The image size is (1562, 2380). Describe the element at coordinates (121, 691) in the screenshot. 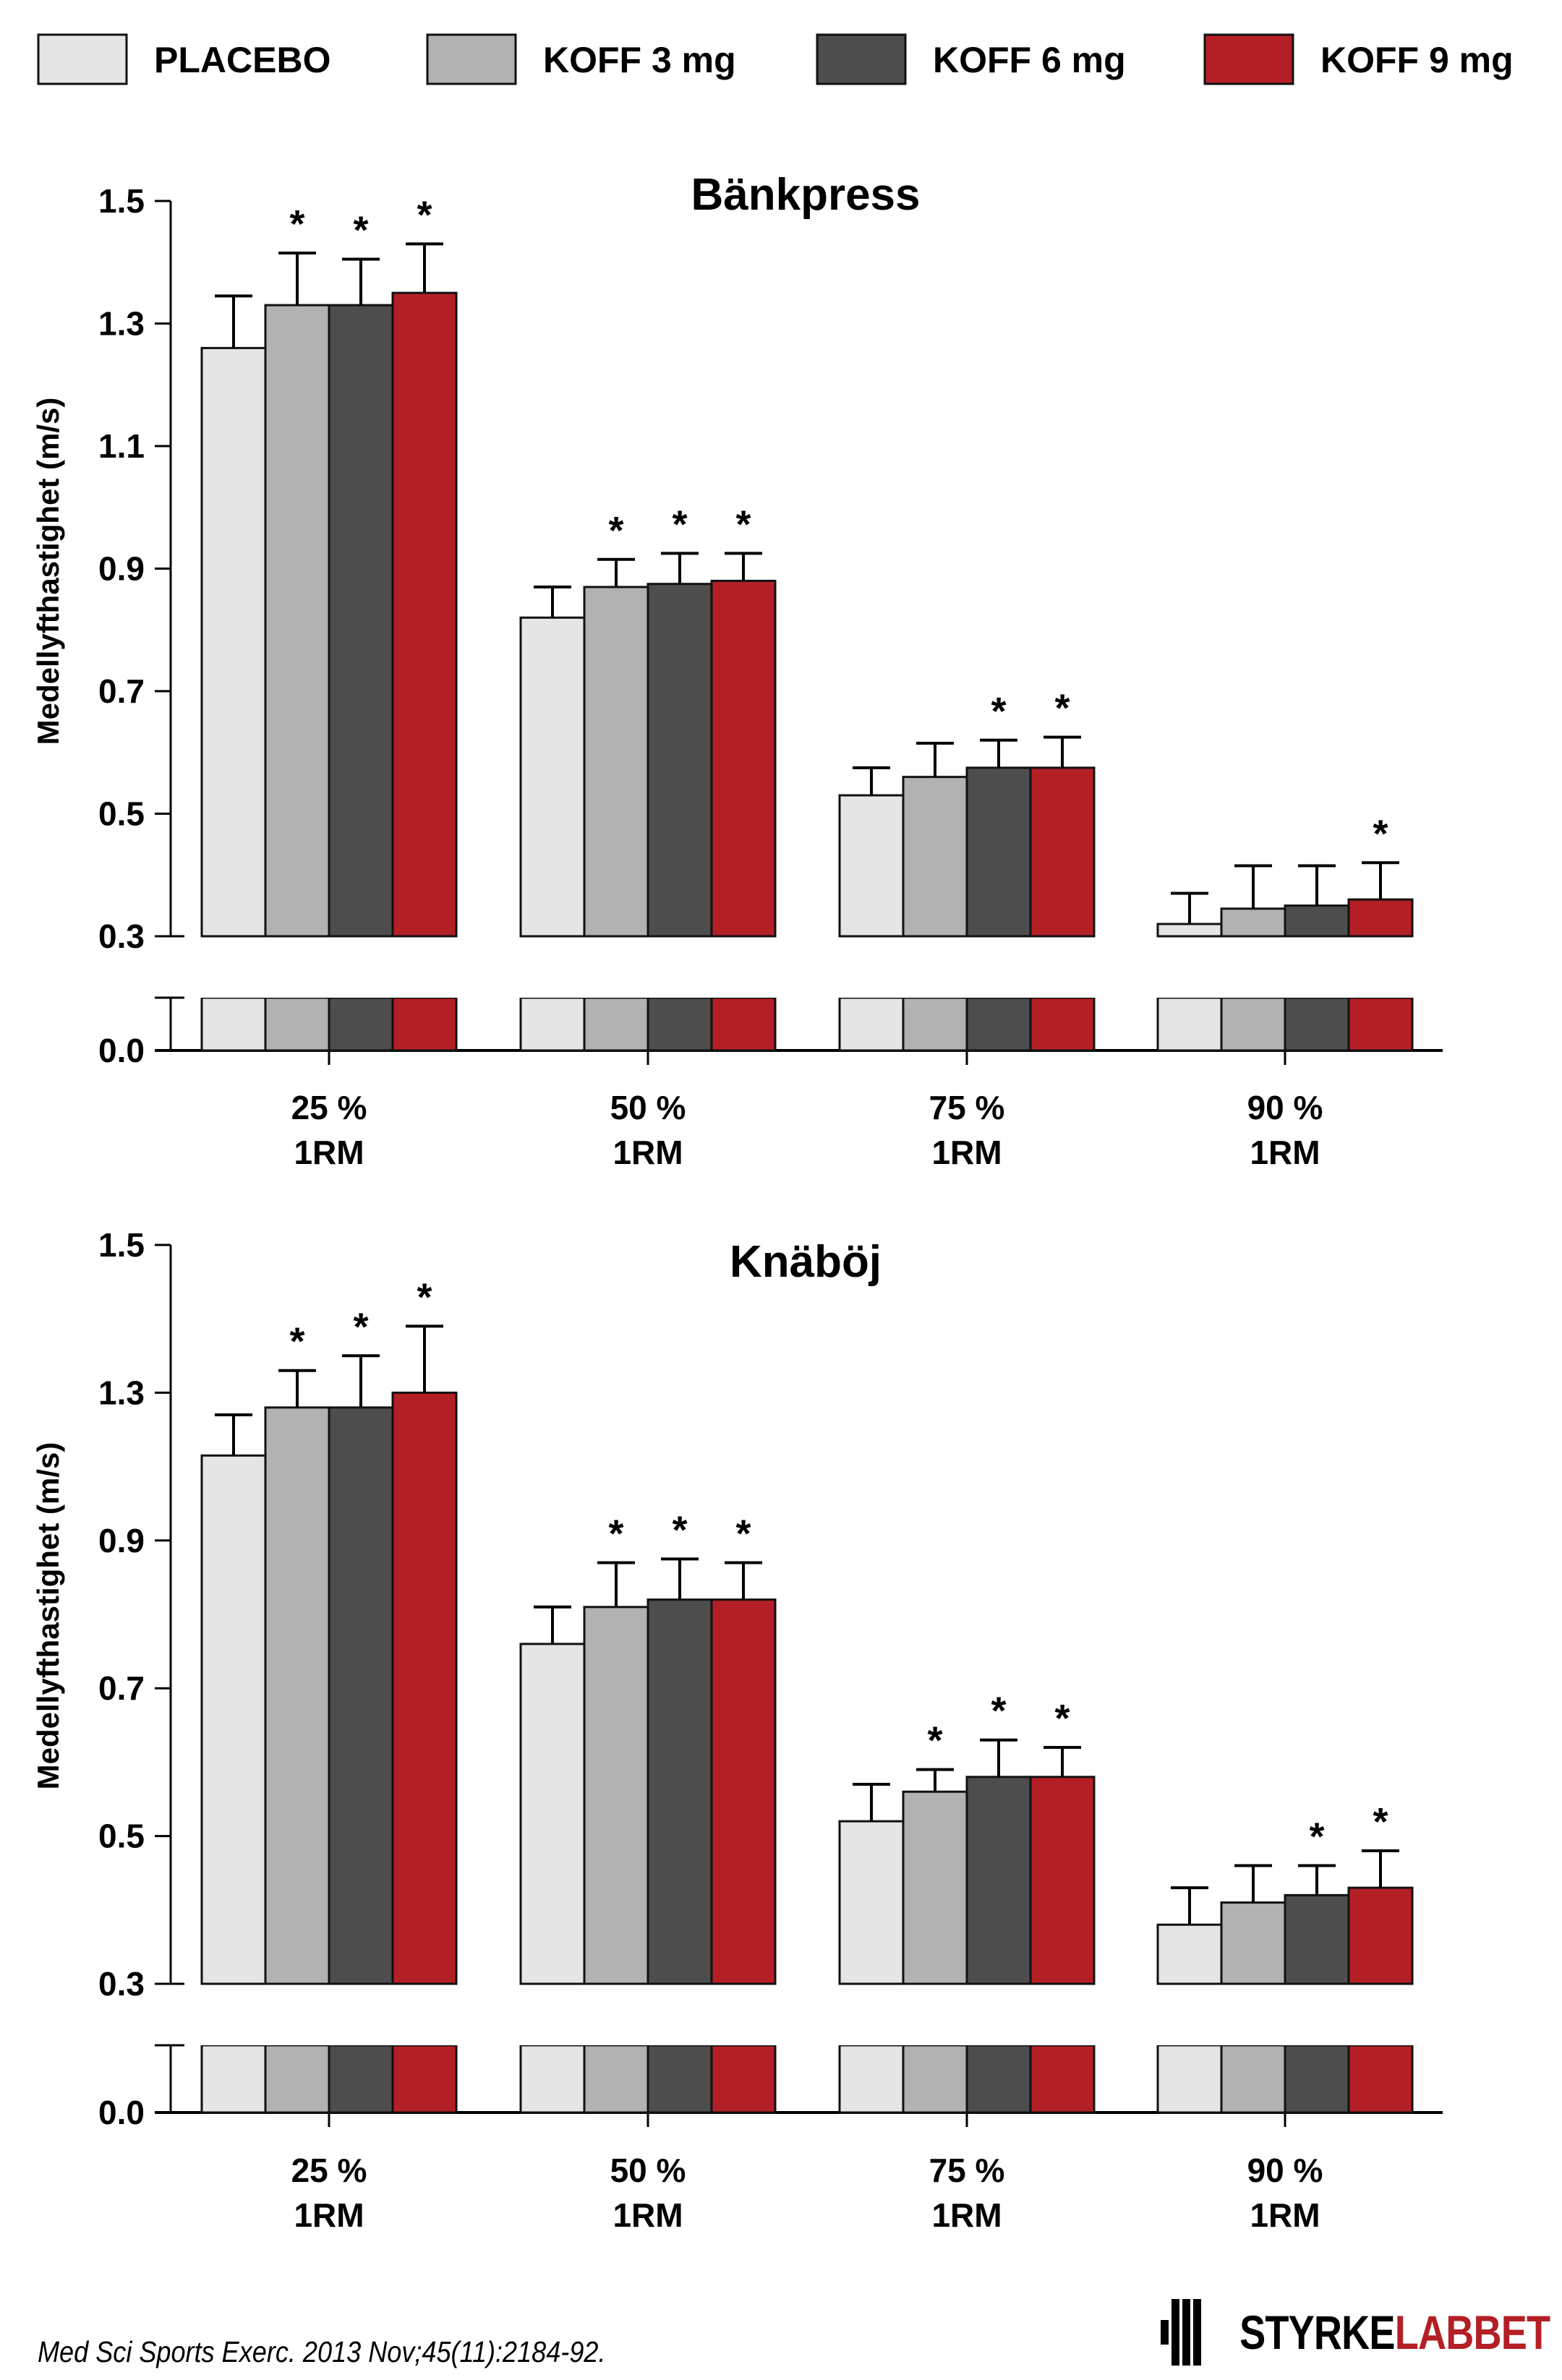

I see `y-tick-label: 0.7` at that location.